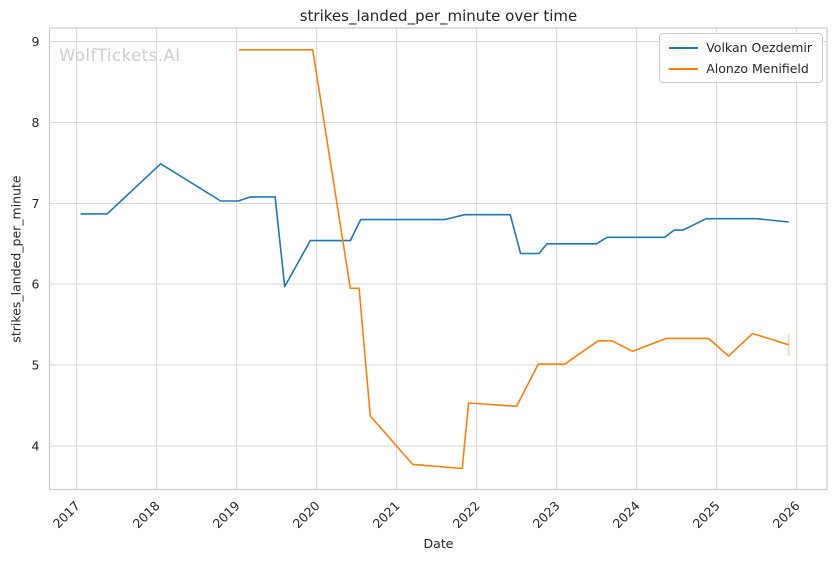 This screenshot has width=832, height=561. I want to click on y-tick-label: 5, so click(36, 365).